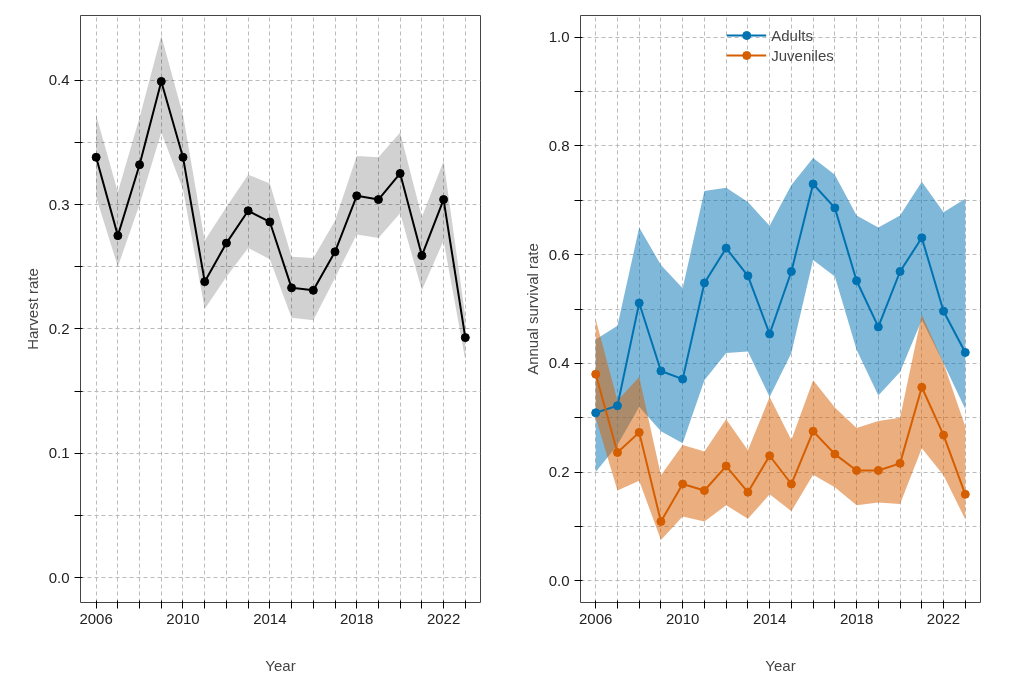 The width and height of the screenshot is (1009, 684). Describe the element at coordinates (802, 55) in the screenshot. I see `legend-label: Juveniles` at that location.